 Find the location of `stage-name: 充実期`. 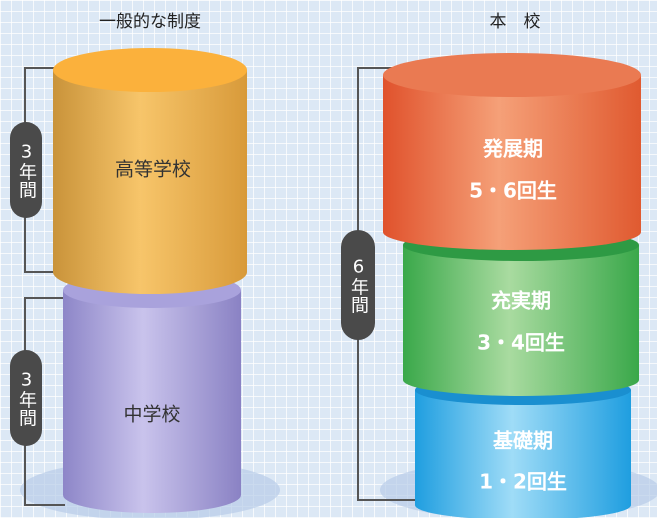

stage-name: 充実期 is located at coordinates (521, 301).